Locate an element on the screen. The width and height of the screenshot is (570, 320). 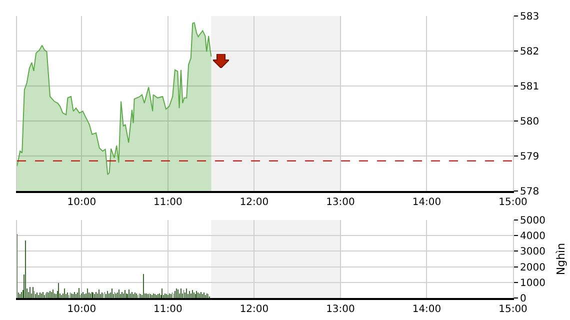
y-tick-label: 3000 is located at coordinates (533, 252).